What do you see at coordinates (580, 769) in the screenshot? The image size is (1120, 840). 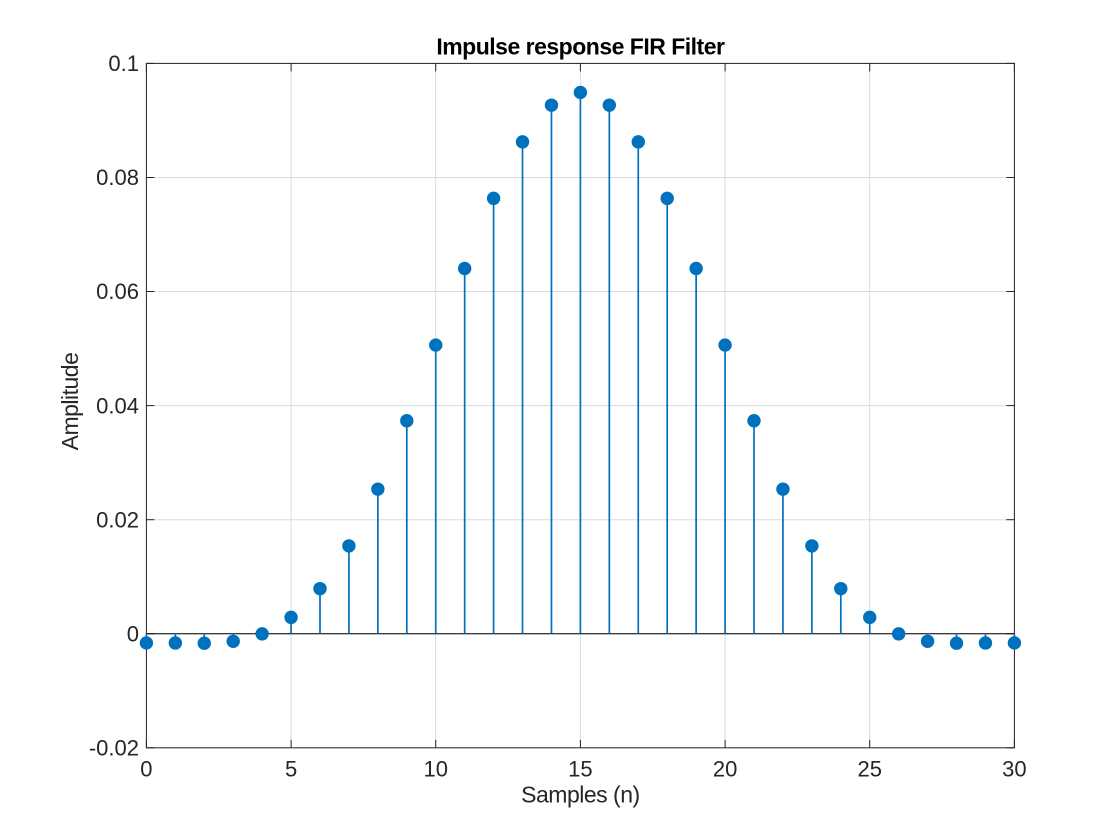 I see `svg-text: 15` at bounding box center [580, 769].